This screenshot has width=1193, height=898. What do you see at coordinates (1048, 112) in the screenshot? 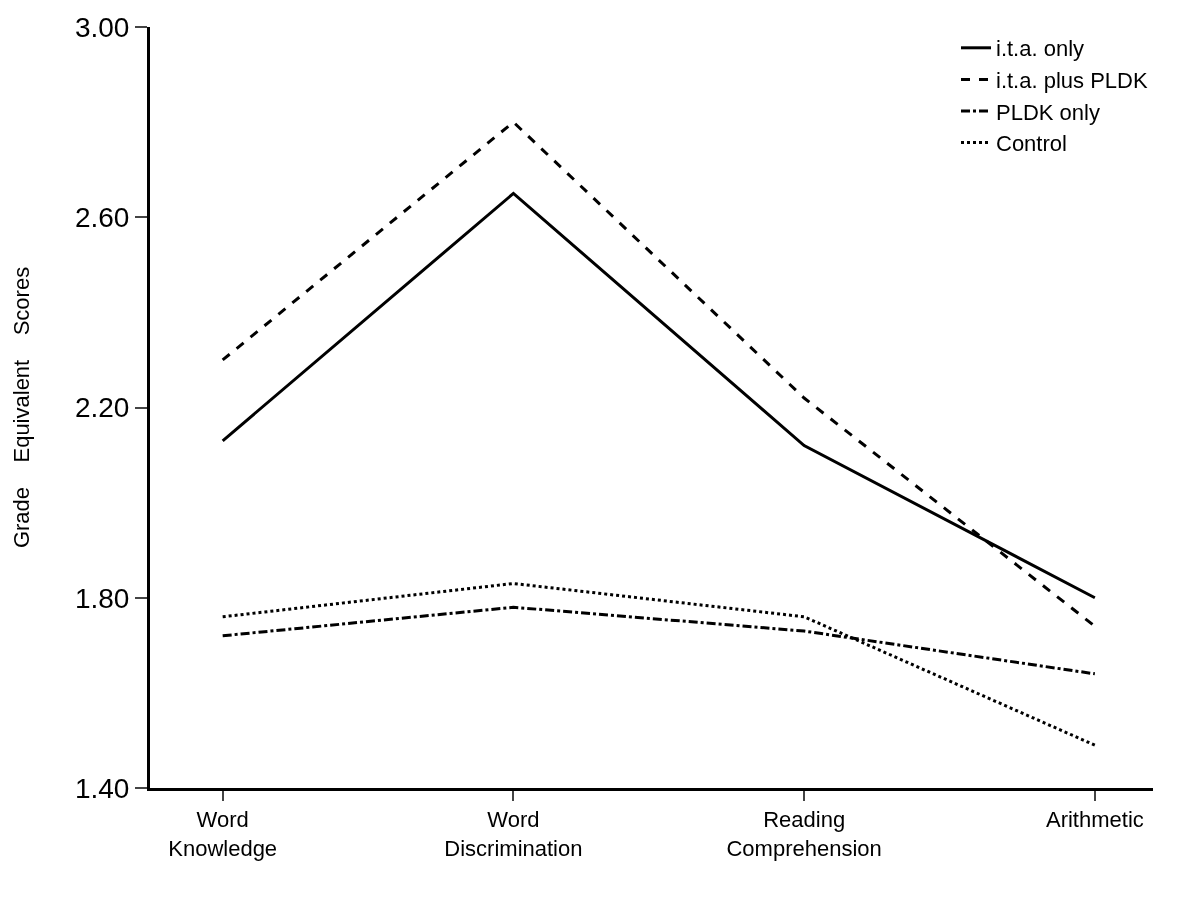
I see `legend-label: PLDK only` at bounding box center [1048, 112].